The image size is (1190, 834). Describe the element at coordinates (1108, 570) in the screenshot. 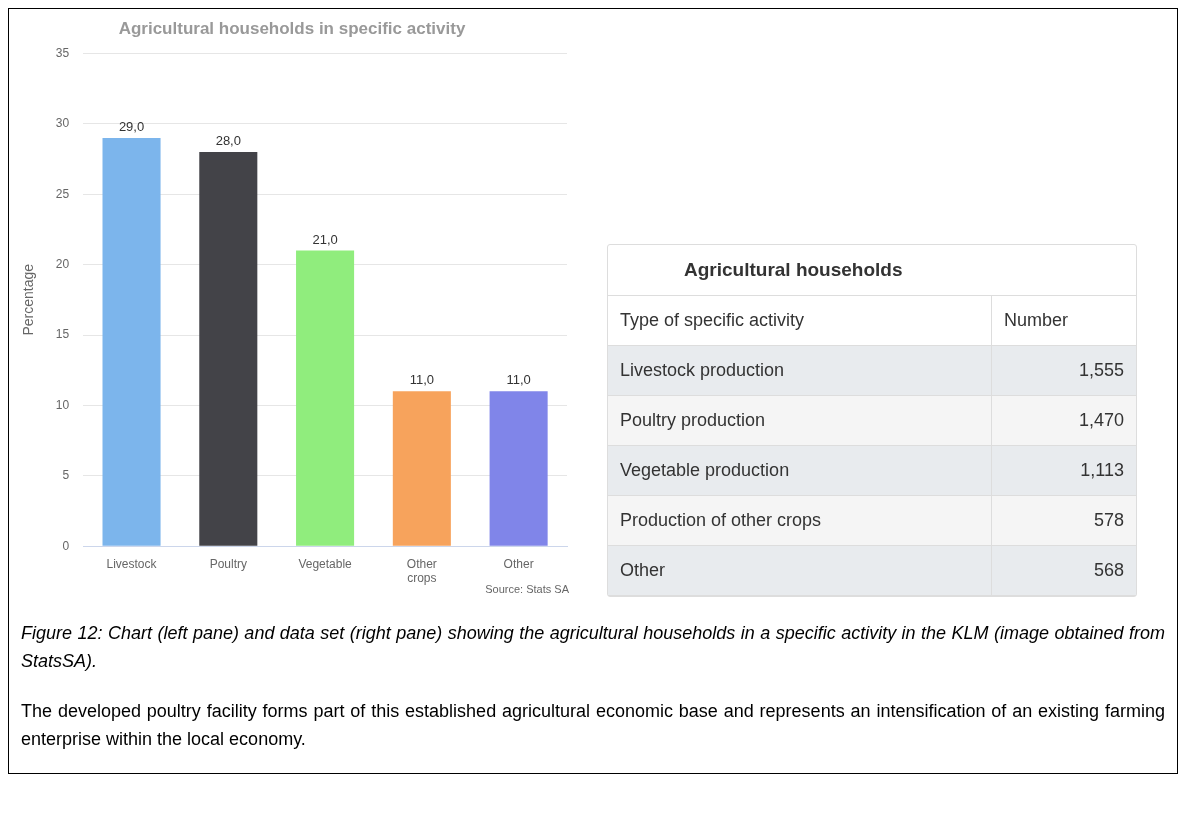

I see `text: 568` at that location.